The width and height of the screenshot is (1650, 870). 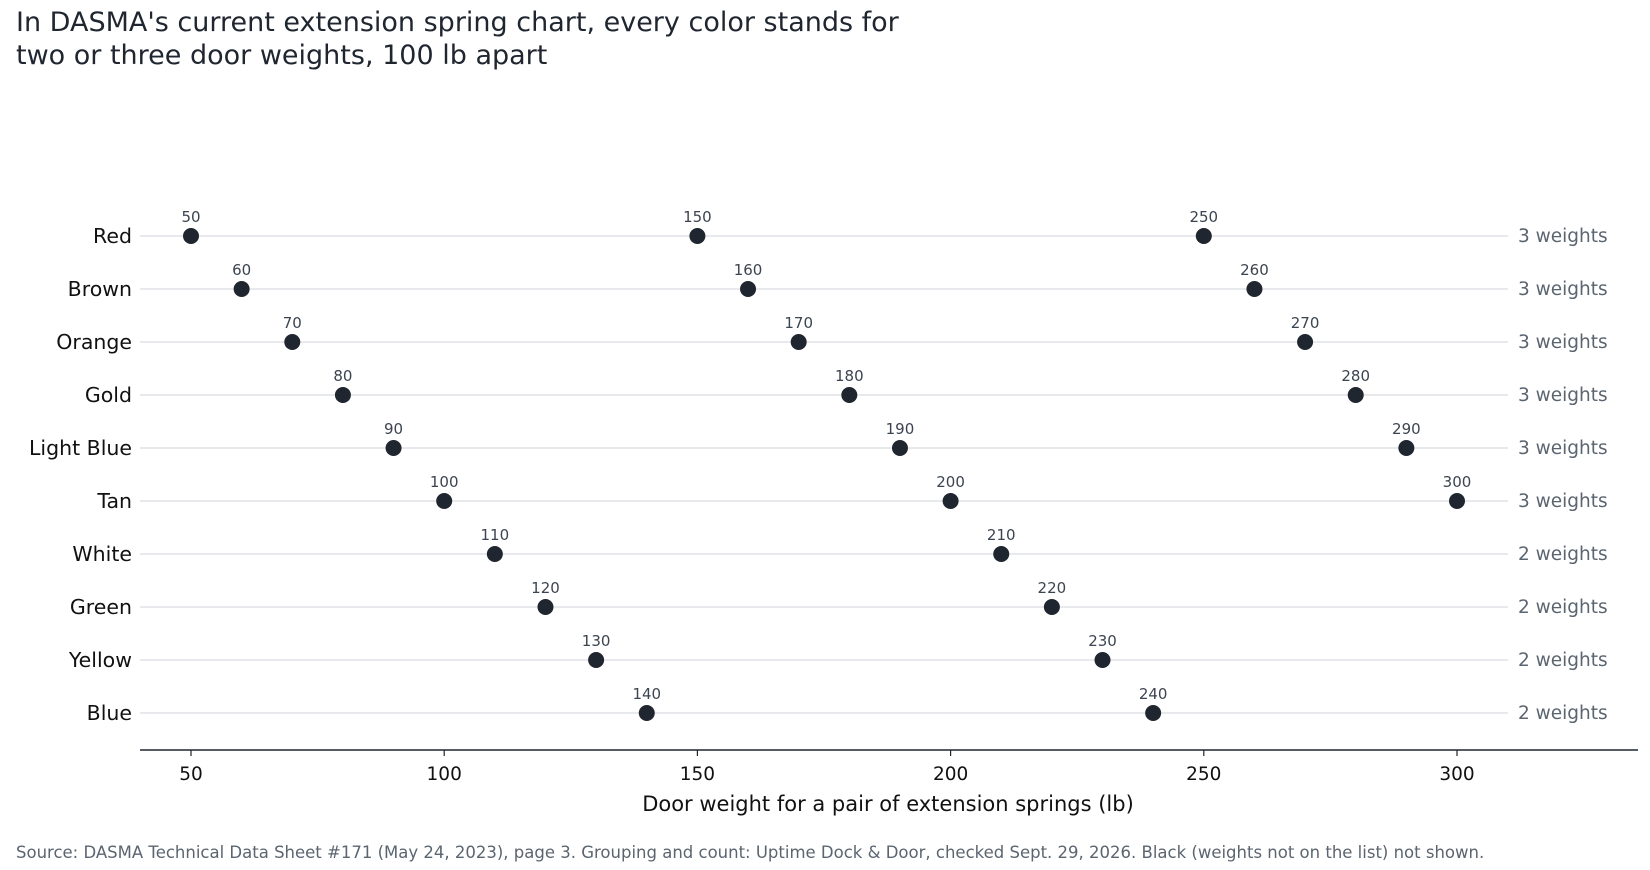 What do you see at coordinates (1563, 289) in the screenshot?
I see `count-label-brown: 3 weights` at bounding box center [1563, 289].